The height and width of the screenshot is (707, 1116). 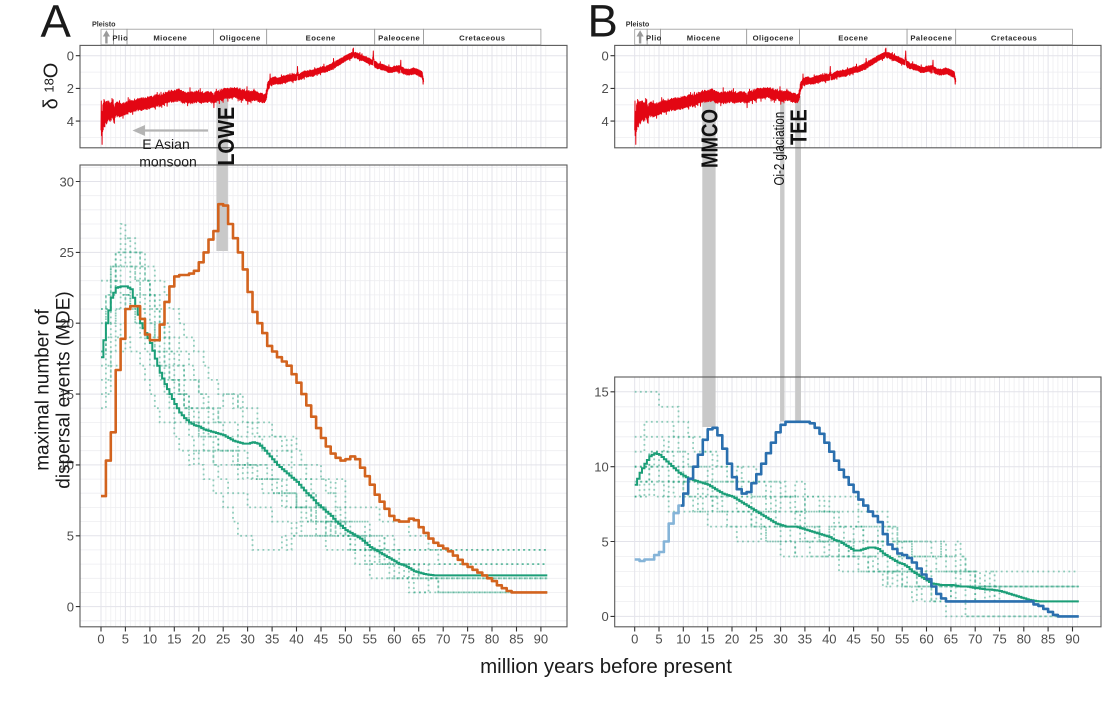 I want to click on svg-text: LOWE, so click(x=227, y=136).